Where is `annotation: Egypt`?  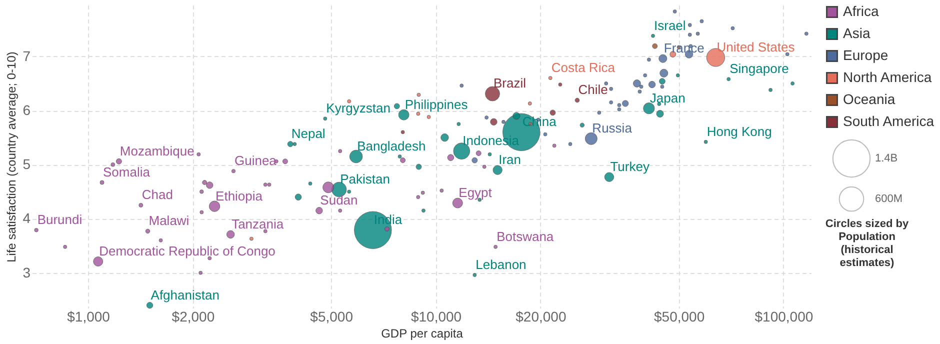 annotation: Egypt is located at coordinates (475, 192).